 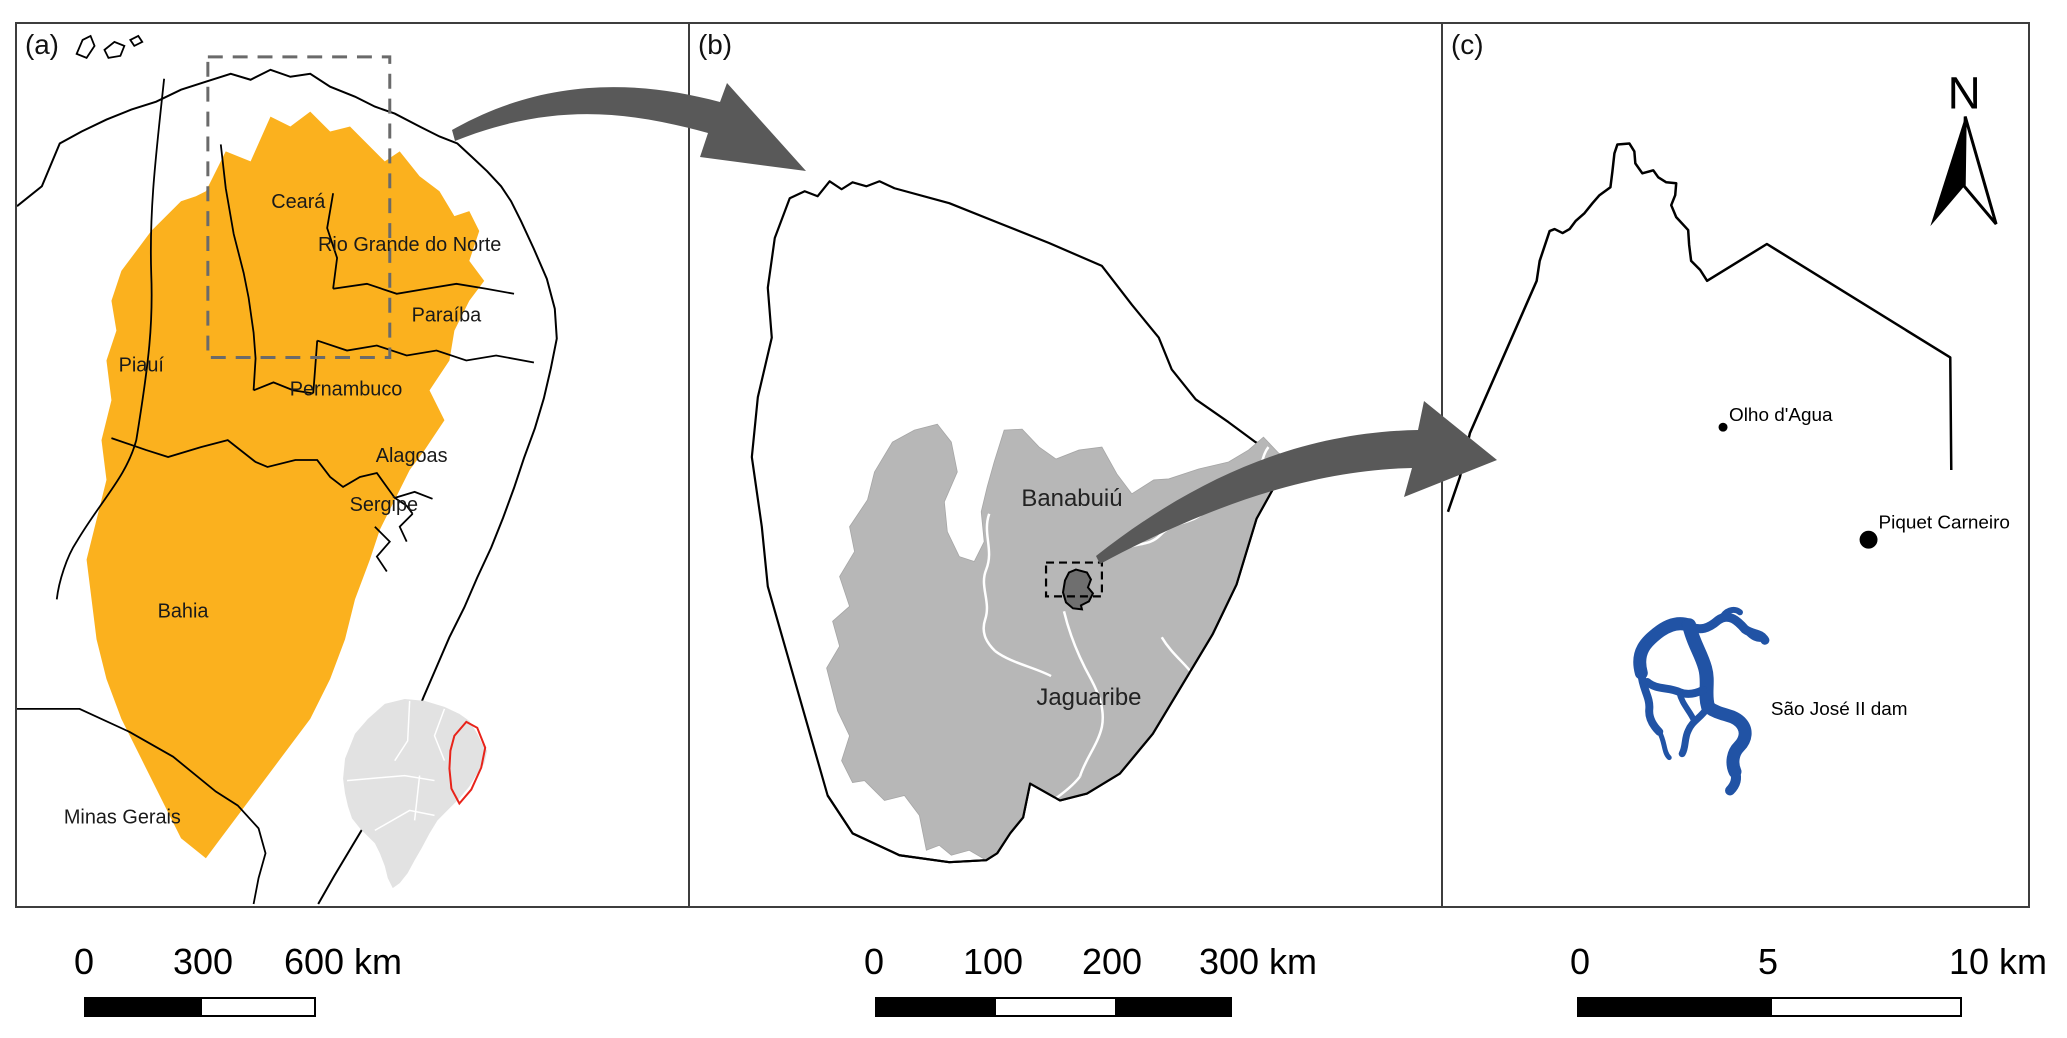 What do you see at coordinates (993, 961) in the screenshot?
I see `scalebar-b-label-100: 100` at bounding box center [993, 961].